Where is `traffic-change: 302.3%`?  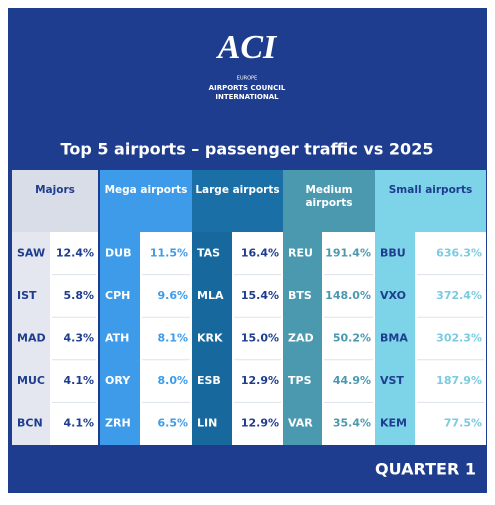
traffic-change: 302.3% is located at coordinates (459, 338).